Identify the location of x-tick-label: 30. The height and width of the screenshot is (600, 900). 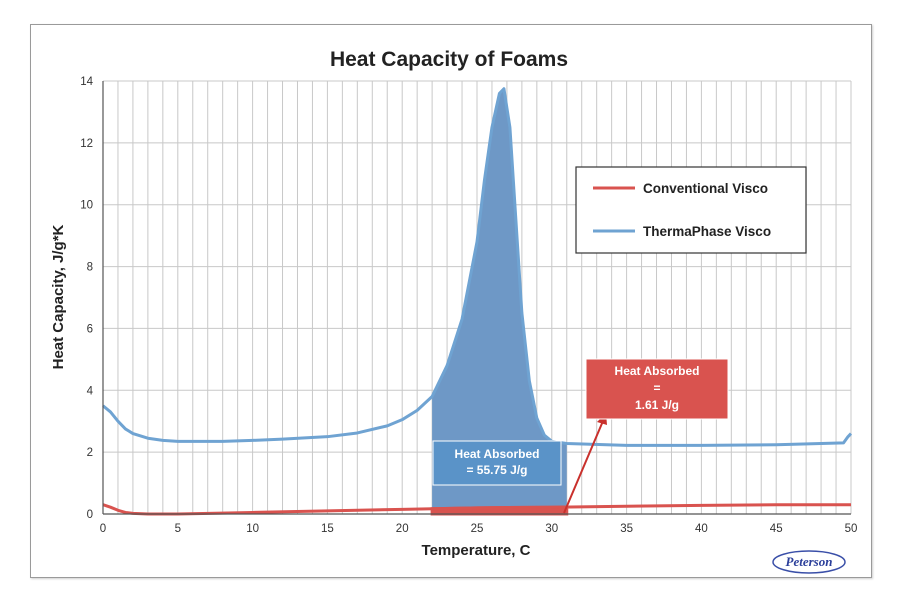
(551, 529).